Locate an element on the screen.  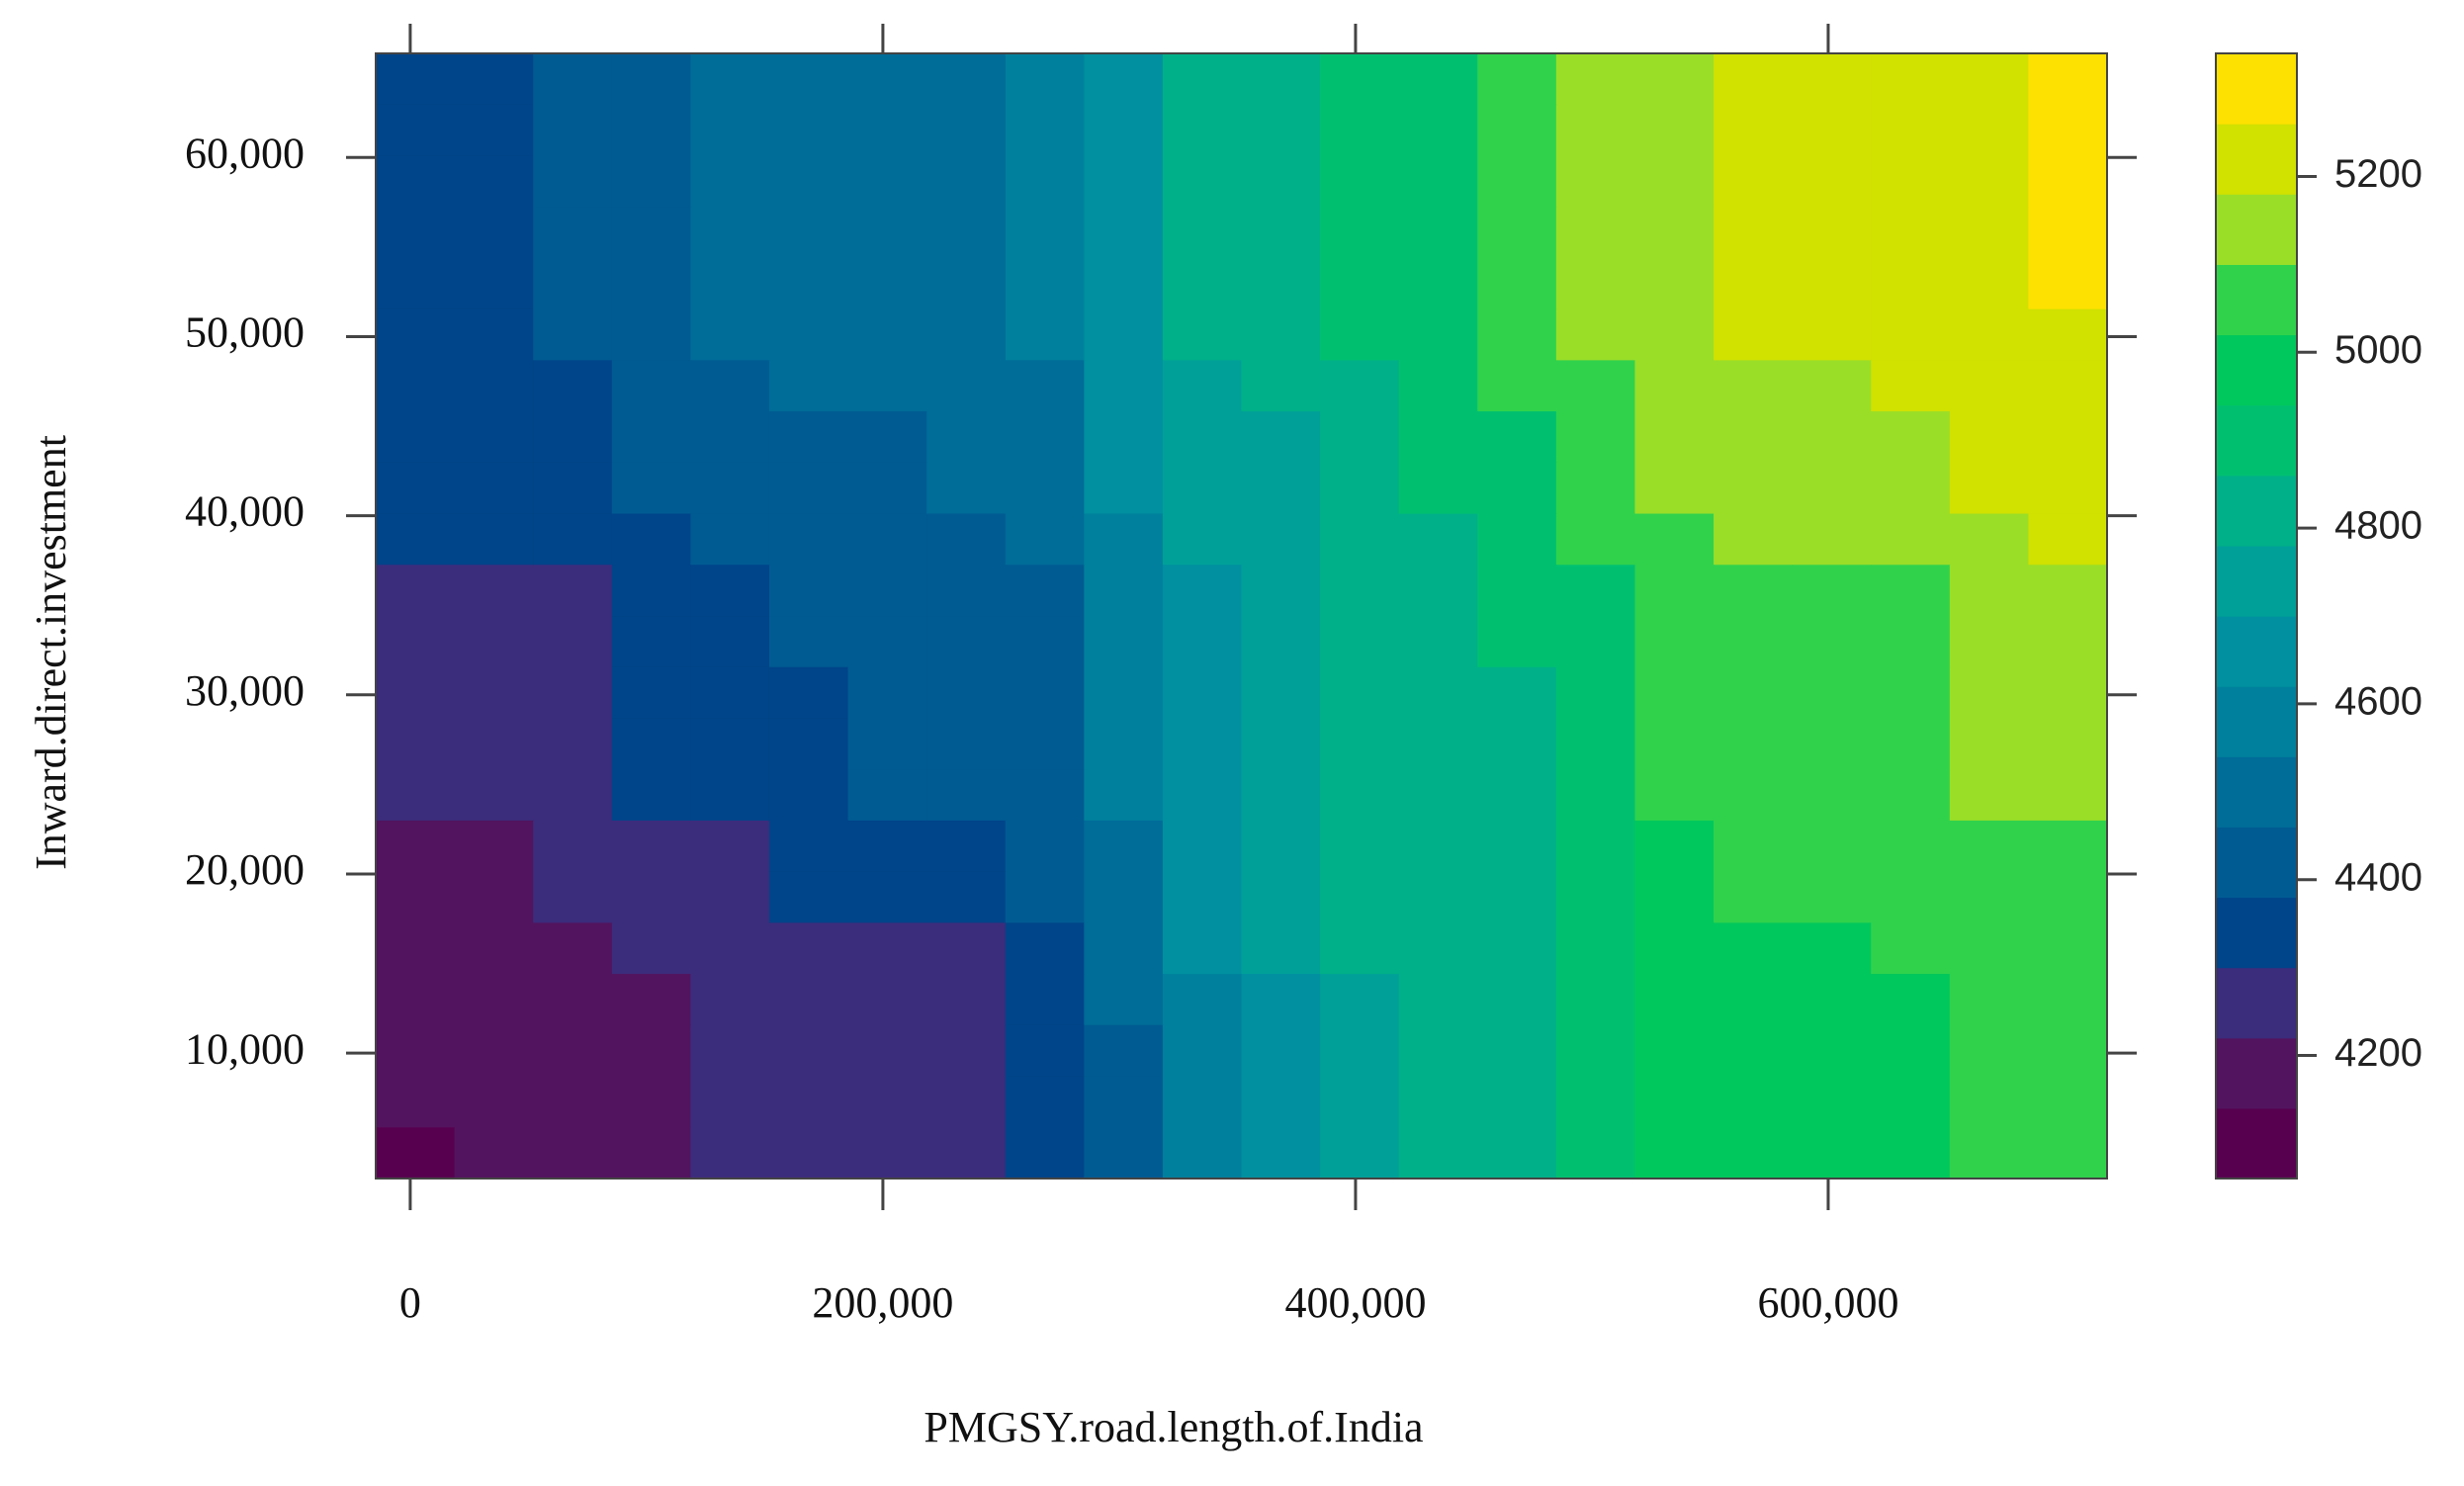
colorbar-tick-label: 4800 is located at coordinates (2378, 526).